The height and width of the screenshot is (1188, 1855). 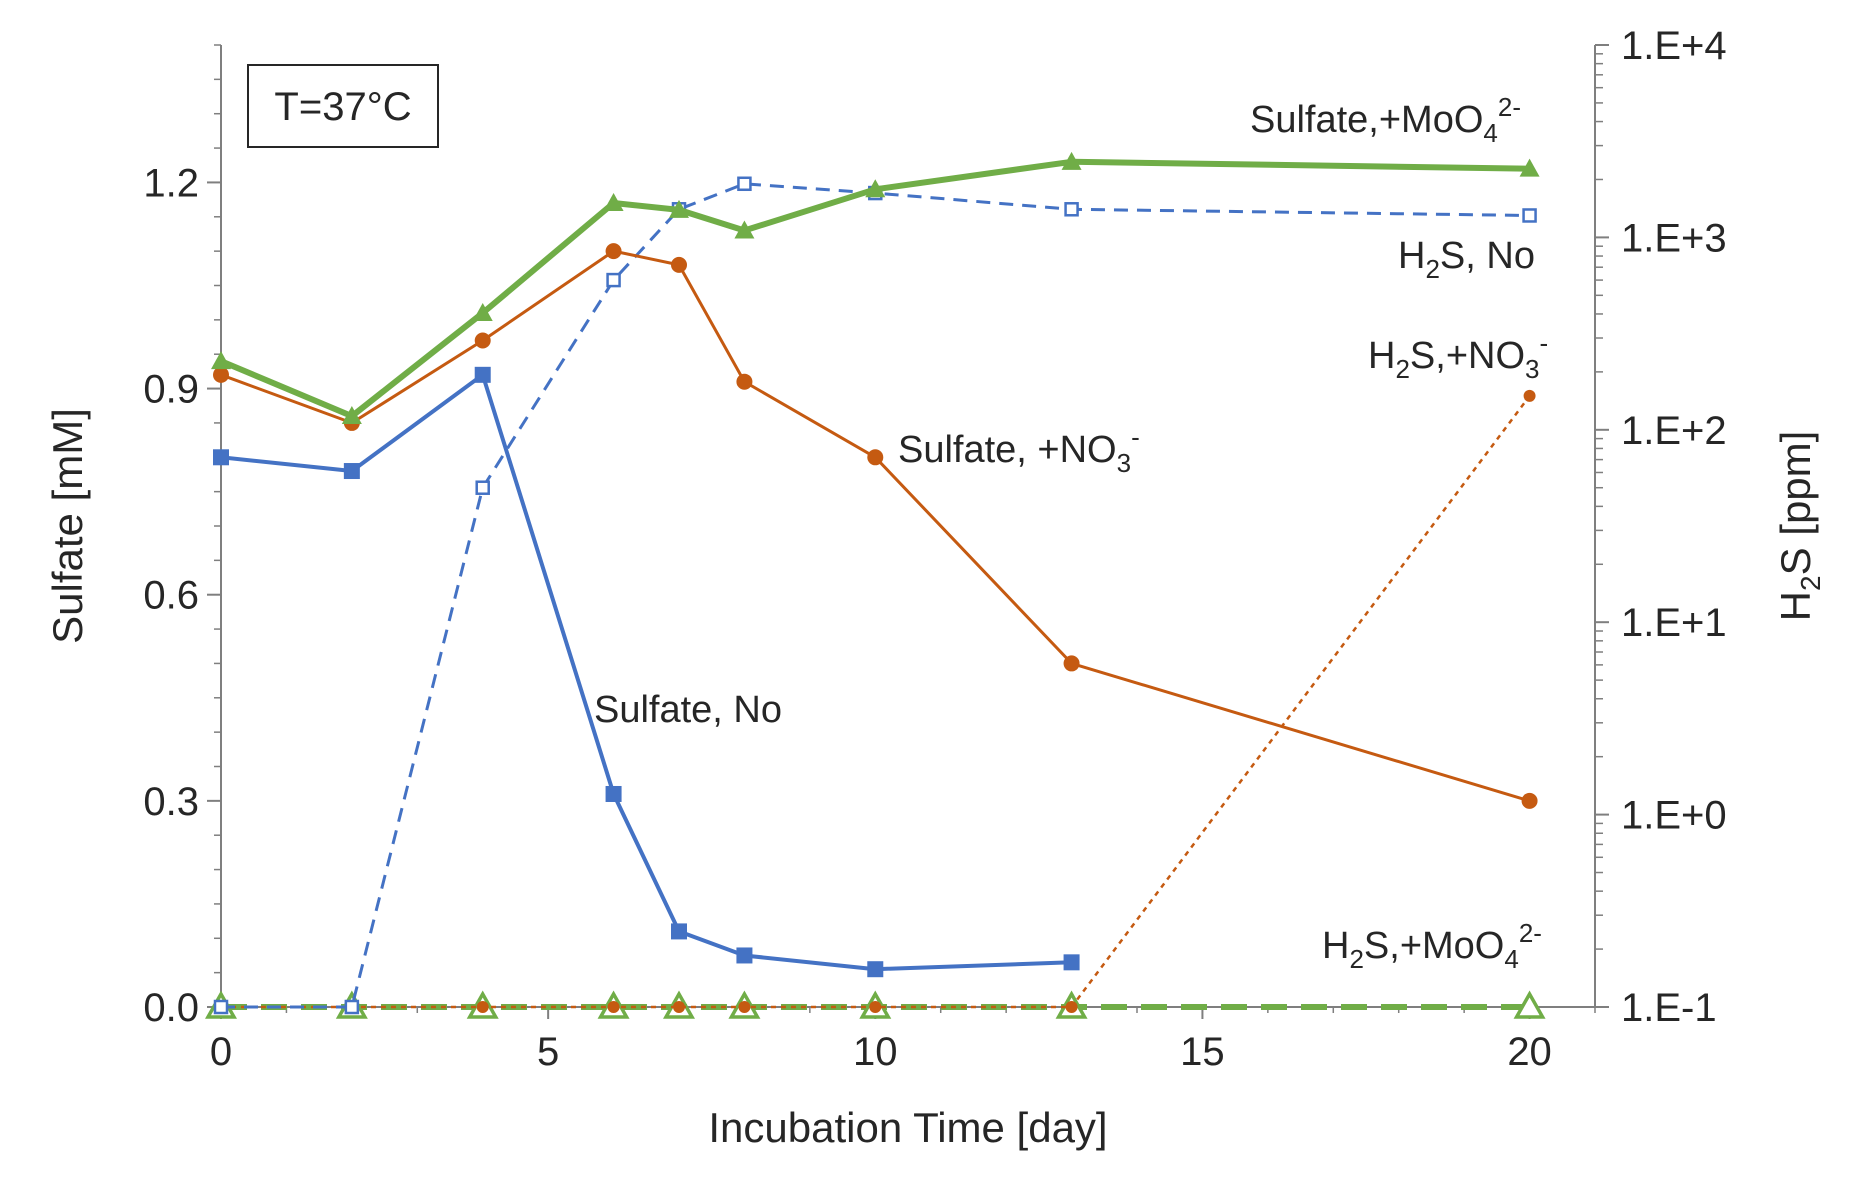 What do you see at coordinates (1674, 623) in the screenshot?
I see `y2-tick-label: 1.E+1` at bounding box center [1674, 623].